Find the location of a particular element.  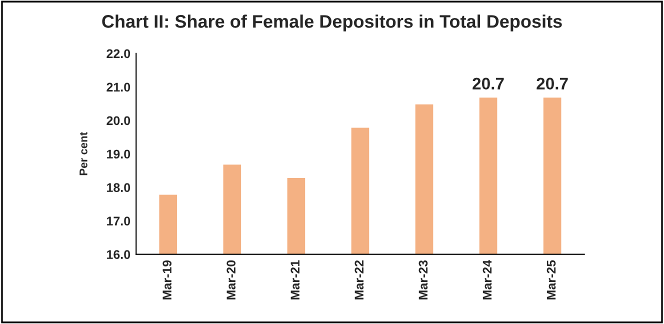

x-tick-label: Mar-24 is located at coordinates (487, 280).